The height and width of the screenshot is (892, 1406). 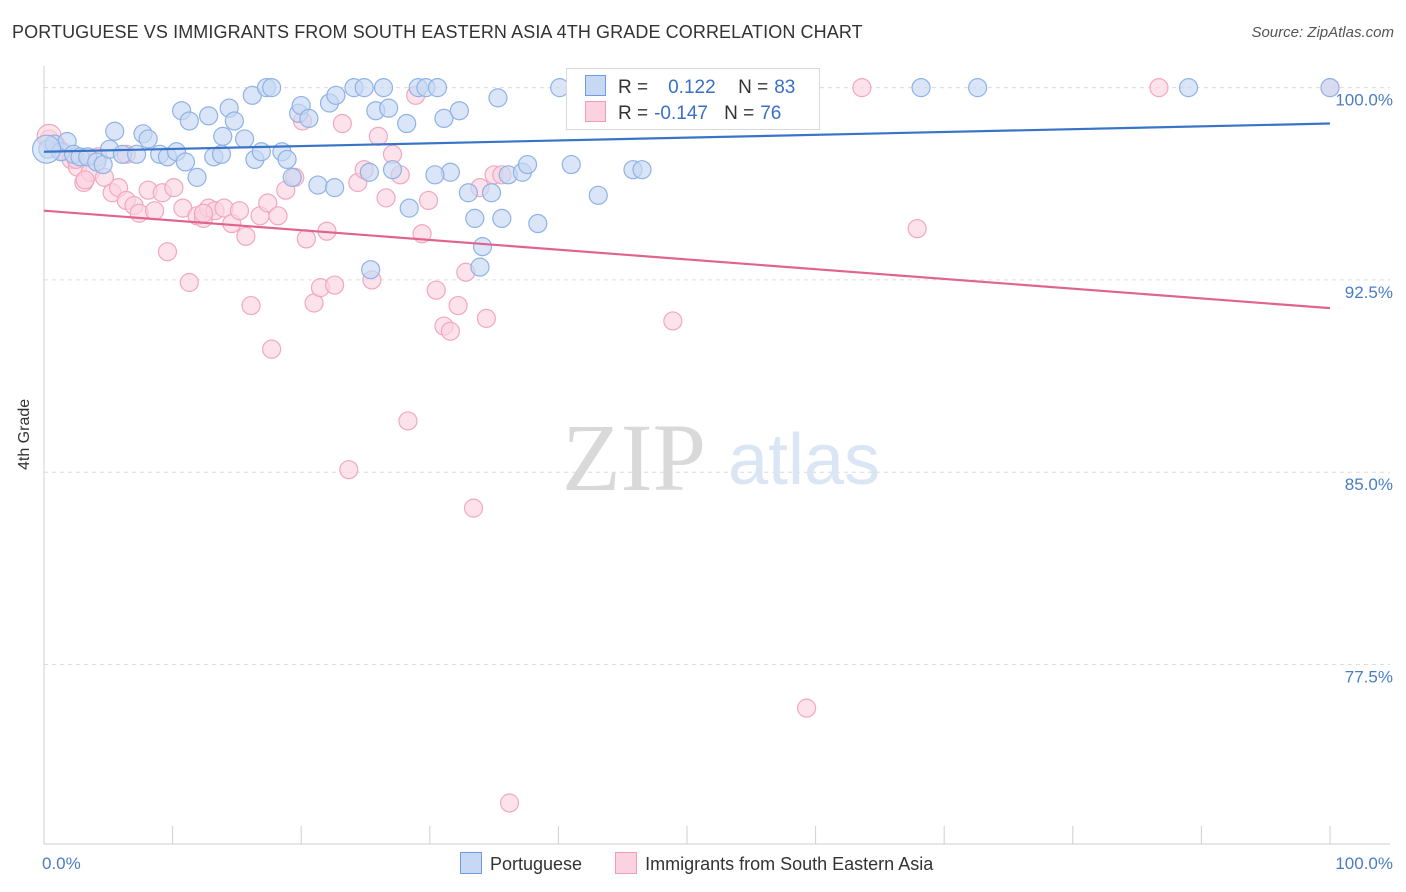 I want to click on watermark: ZIP atlas, so click(x=721, y=457).